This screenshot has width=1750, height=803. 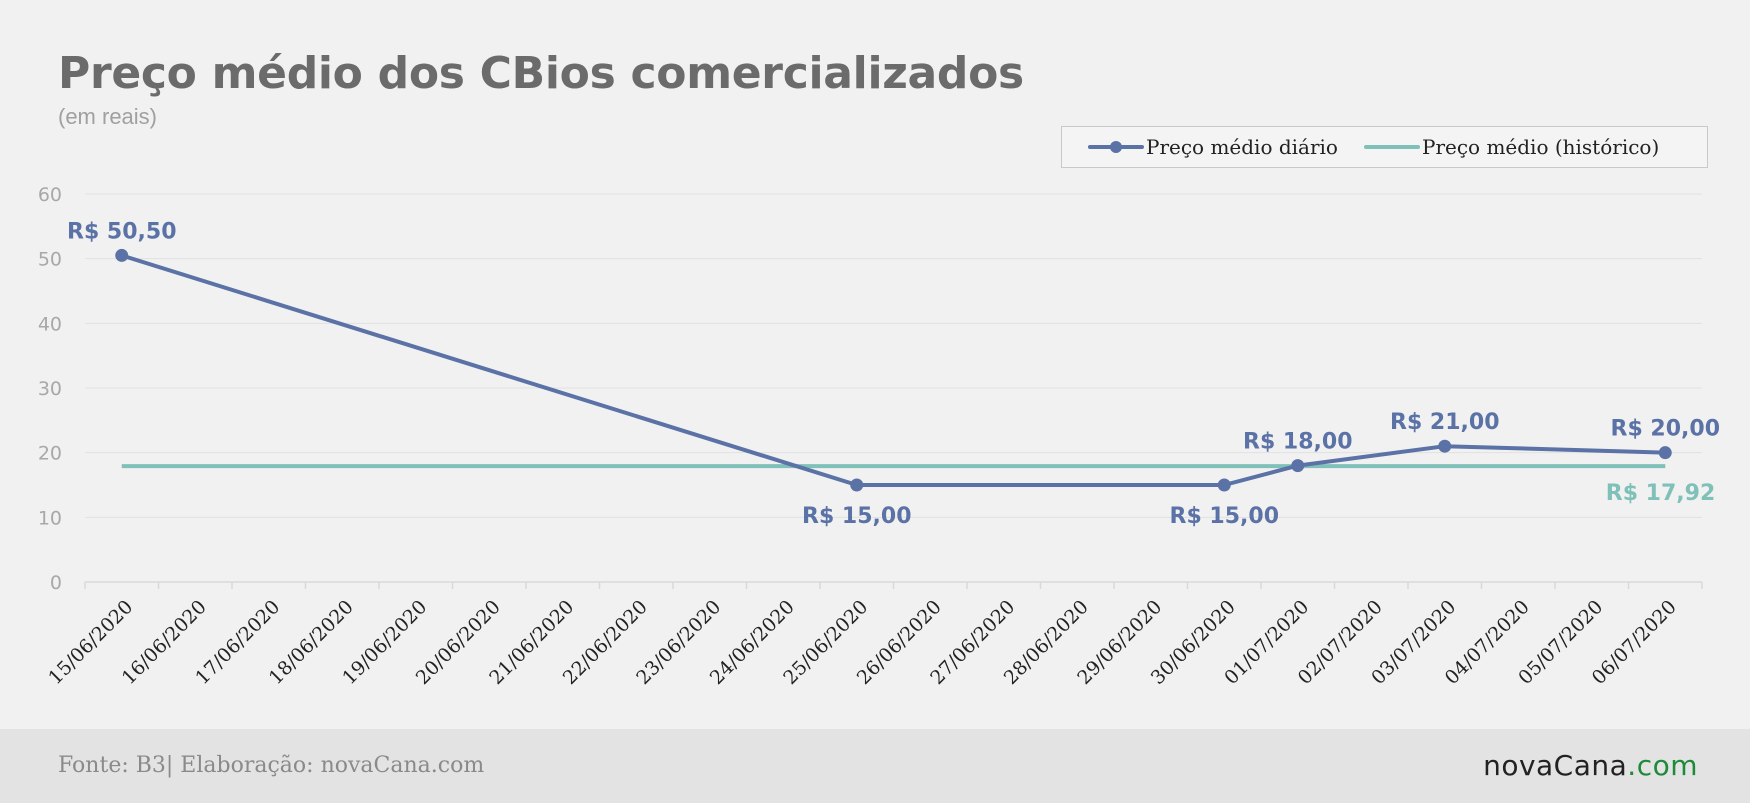 What do you see at coordinates (1661, 493) in the screenshot?
I see `historic-average-label: R$ 17,92` at bounding box center [1661, 493].